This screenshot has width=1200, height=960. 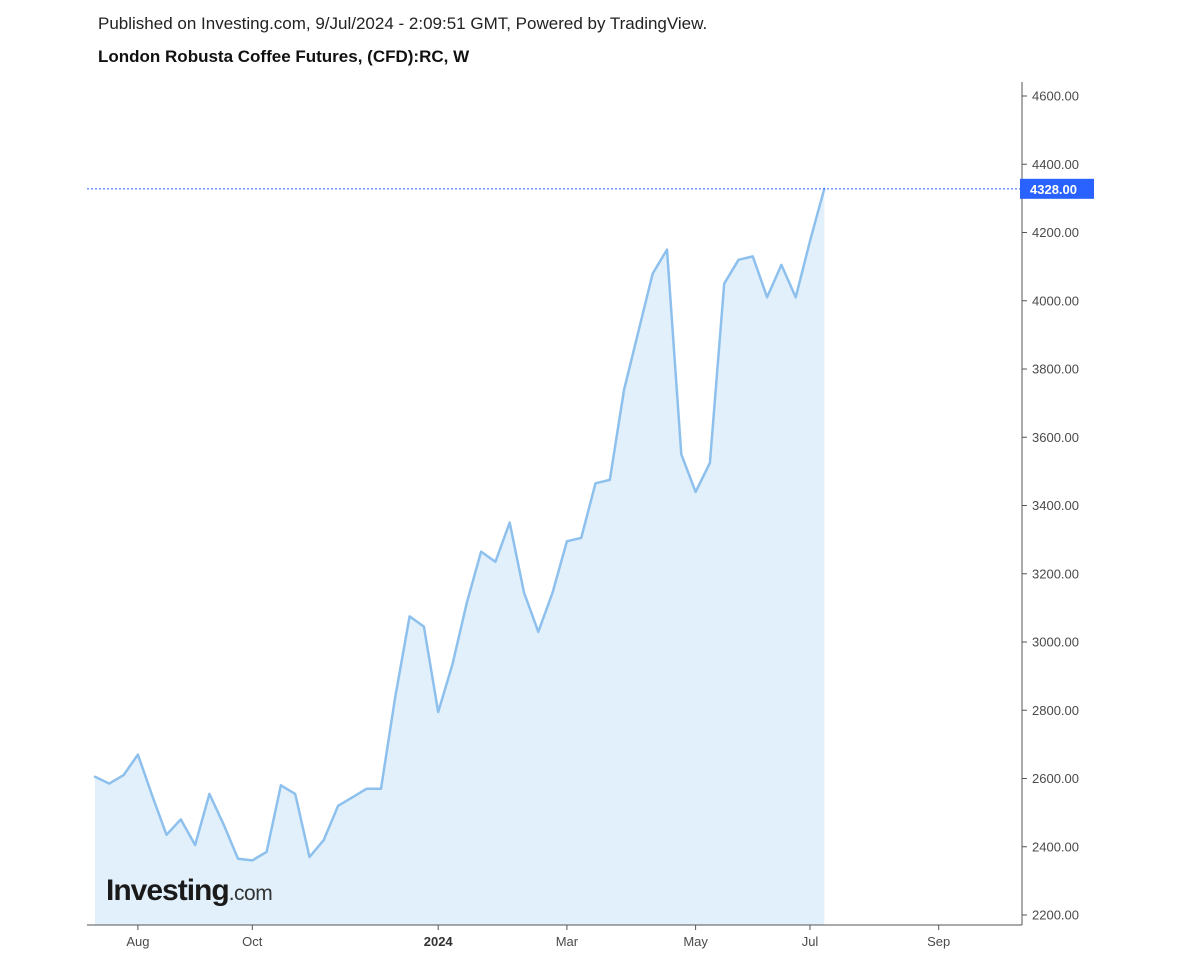 I want to click on x-tick-label: Jul, so click(x=810, y=941).